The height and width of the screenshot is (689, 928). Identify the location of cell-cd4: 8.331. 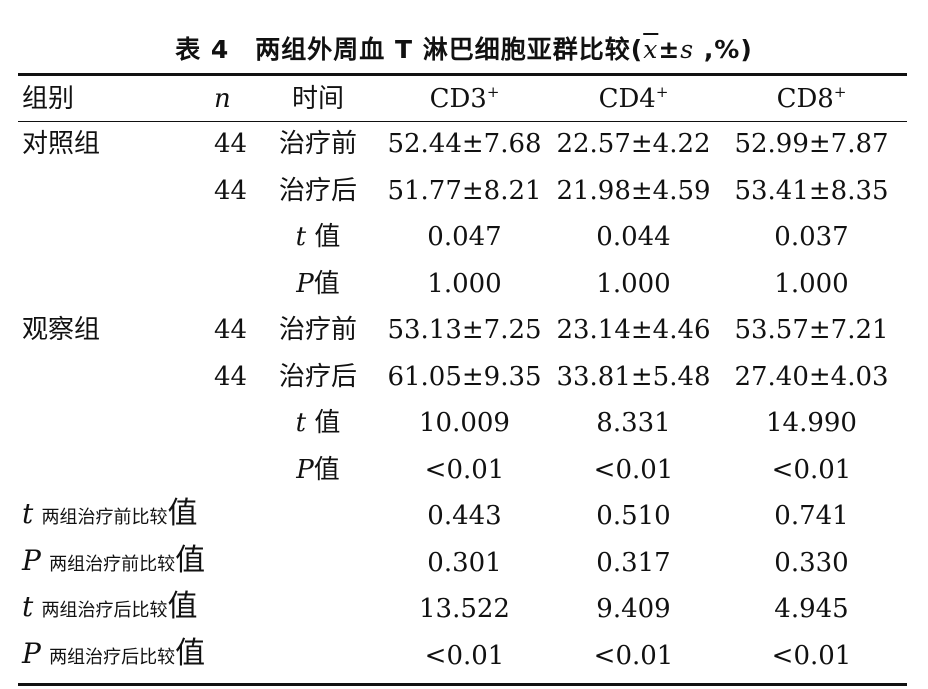
(633, 423).